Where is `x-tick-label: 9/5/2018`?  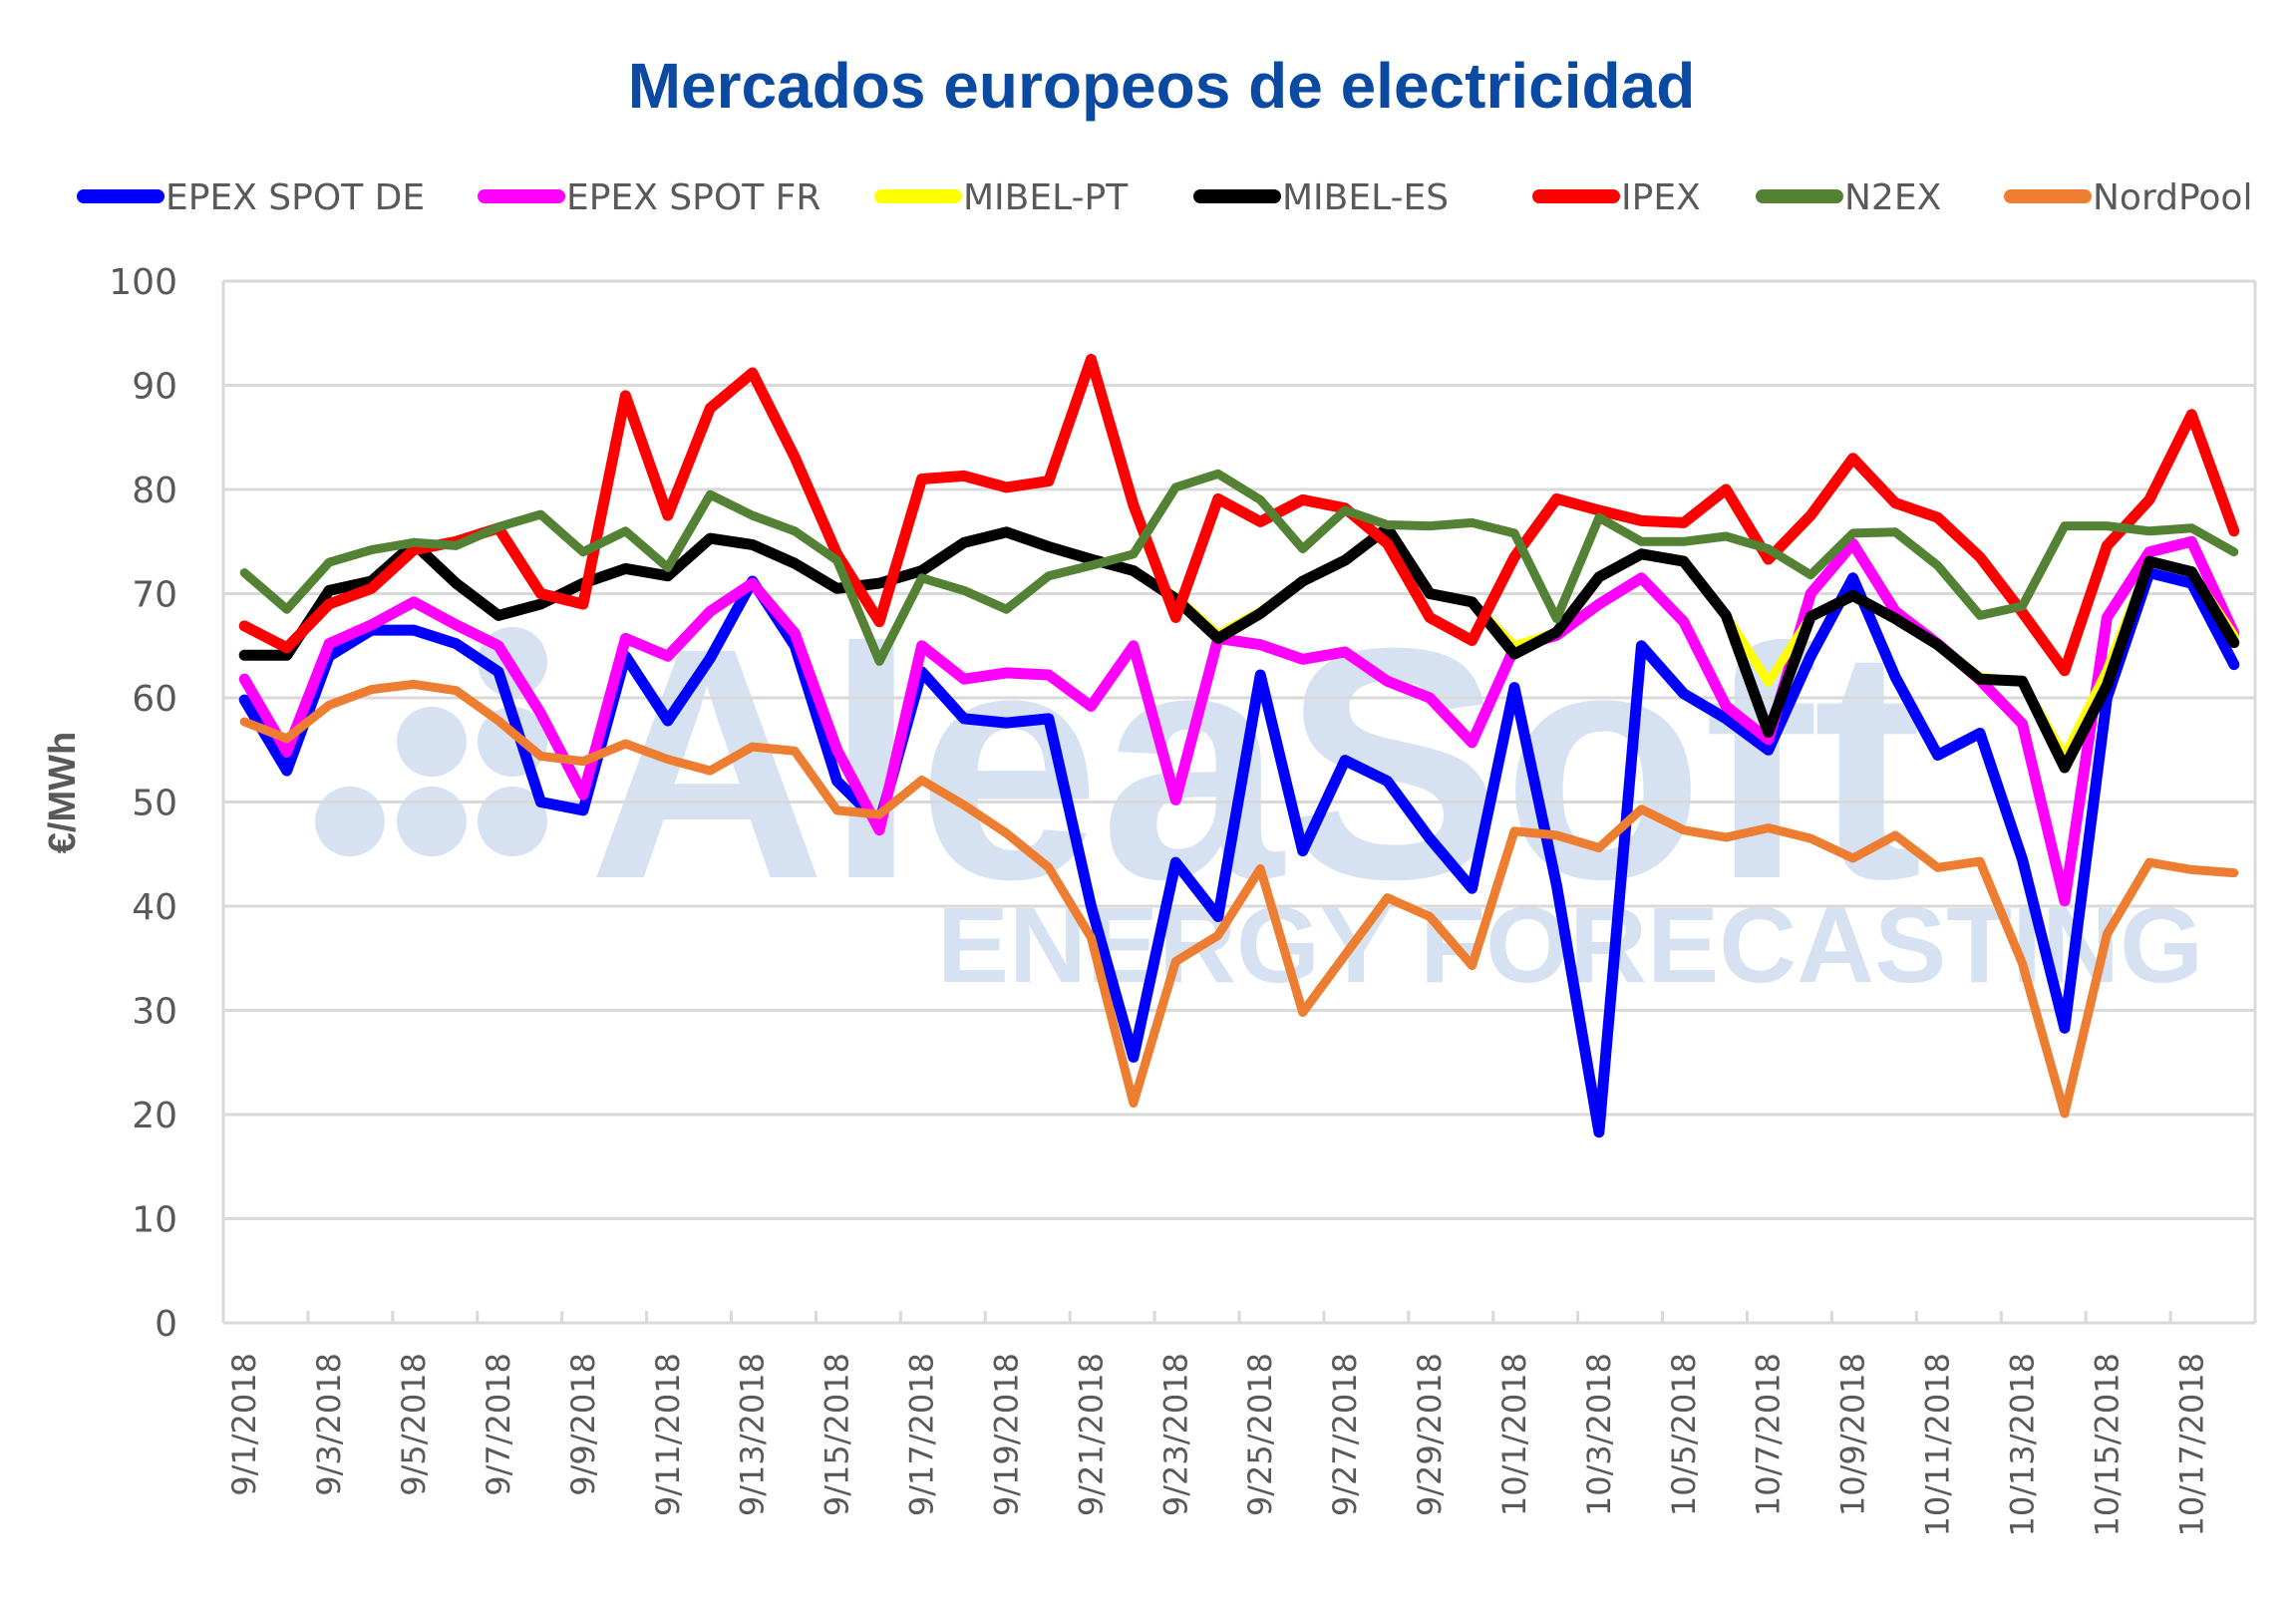 x-tick-label: 9/5/2018 is located at coordinates (414, 1425).